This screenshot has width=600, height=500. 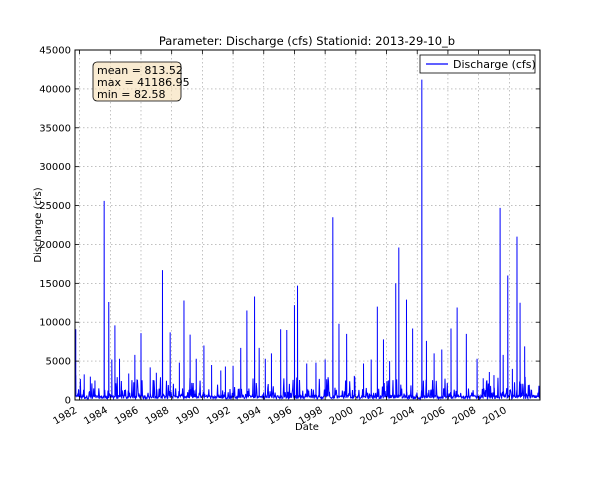 What do you see at coordinates (250, 416) in the screenshot?
I see `x-tick-label: 1994` at bounding box center [250, 416].